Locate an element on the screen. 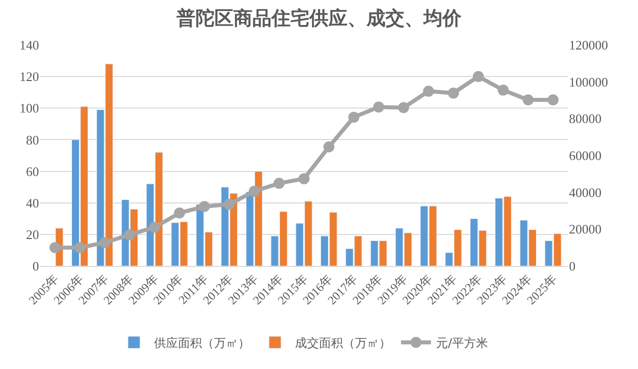 This screenshot has height=369, width=638. y2-tick-label: 80000 is located at coordinates (585, 118).